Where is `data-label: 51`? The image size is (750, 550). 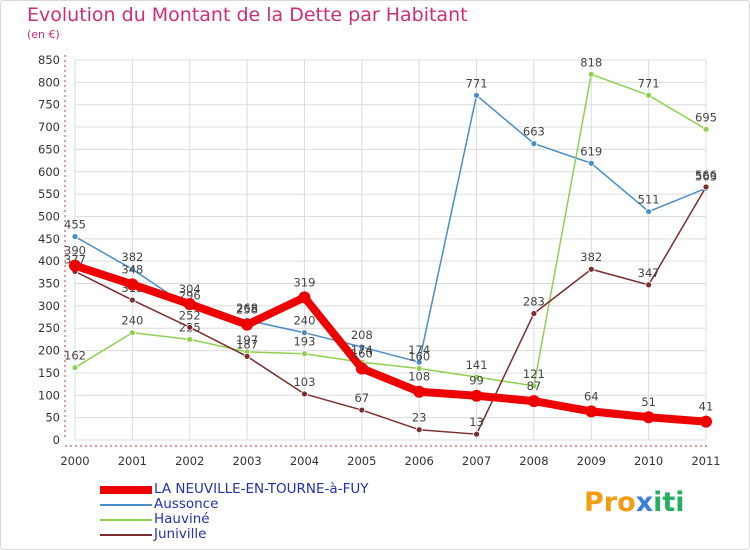 data-label: 51 is located at coordinates (648, 402).